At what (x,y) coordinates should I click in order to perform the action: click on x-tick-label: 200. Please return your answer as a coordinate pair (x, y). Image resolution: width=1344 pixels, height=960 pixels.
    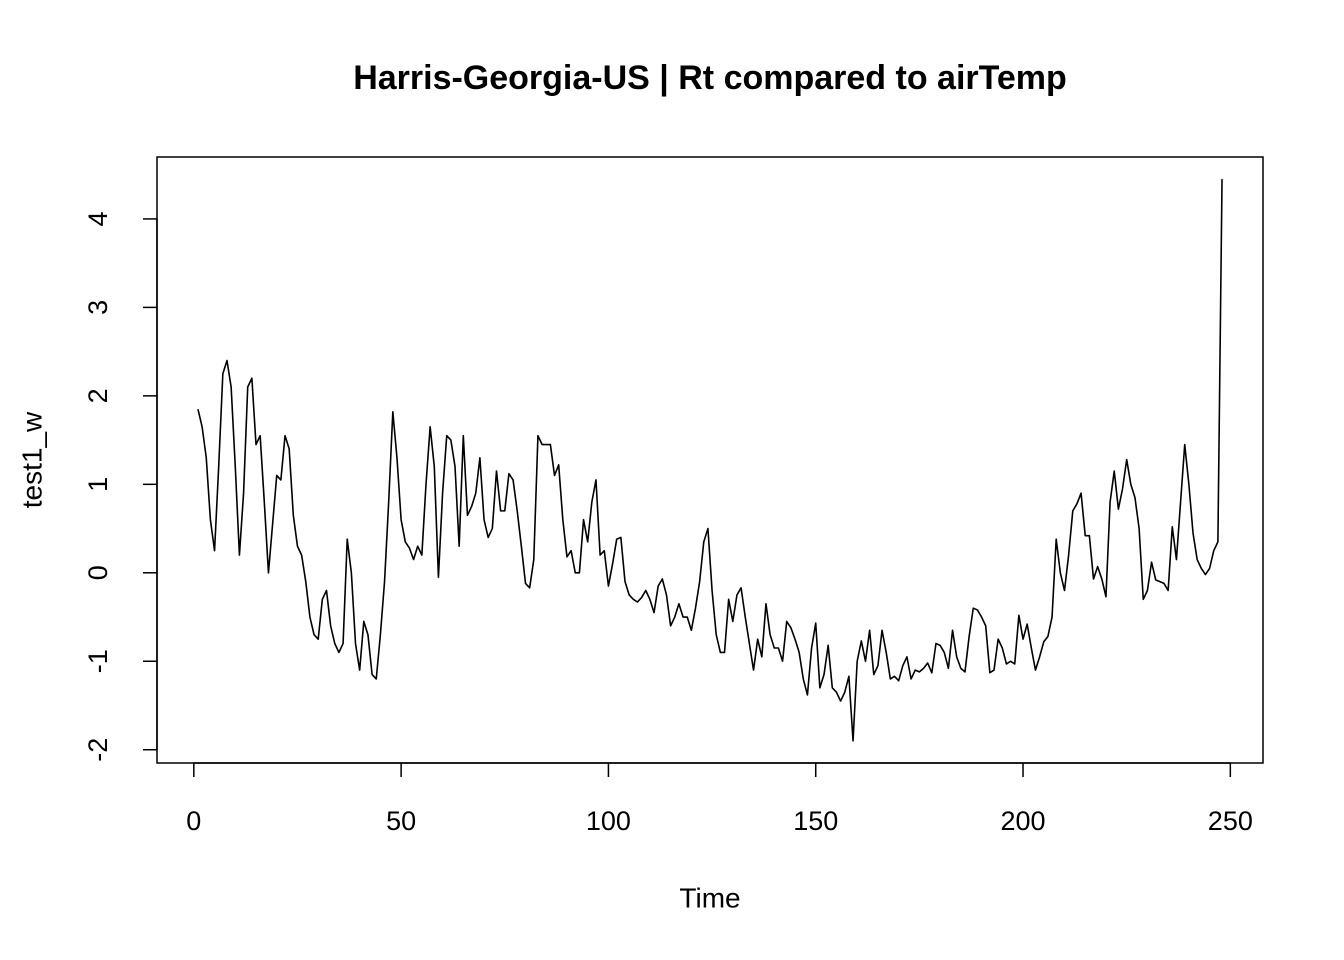
    Looking at the image, I should click on (1022, 821).